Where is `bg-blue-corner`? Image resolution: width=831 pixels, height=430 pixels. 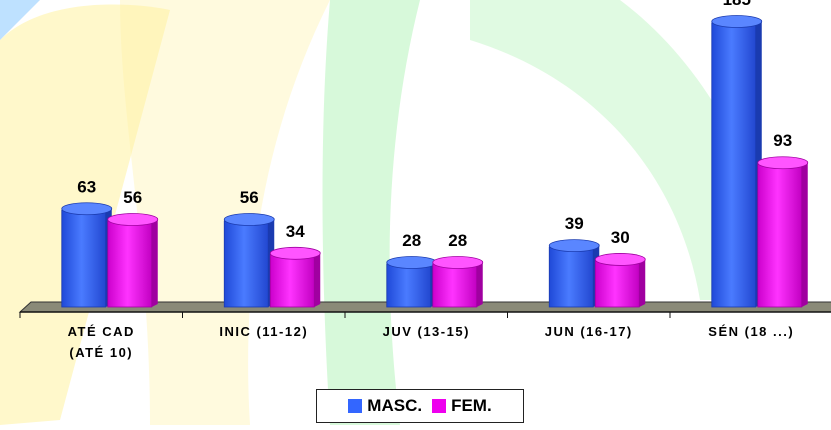
bg-blue-corner is located at coordinates (20, 20).